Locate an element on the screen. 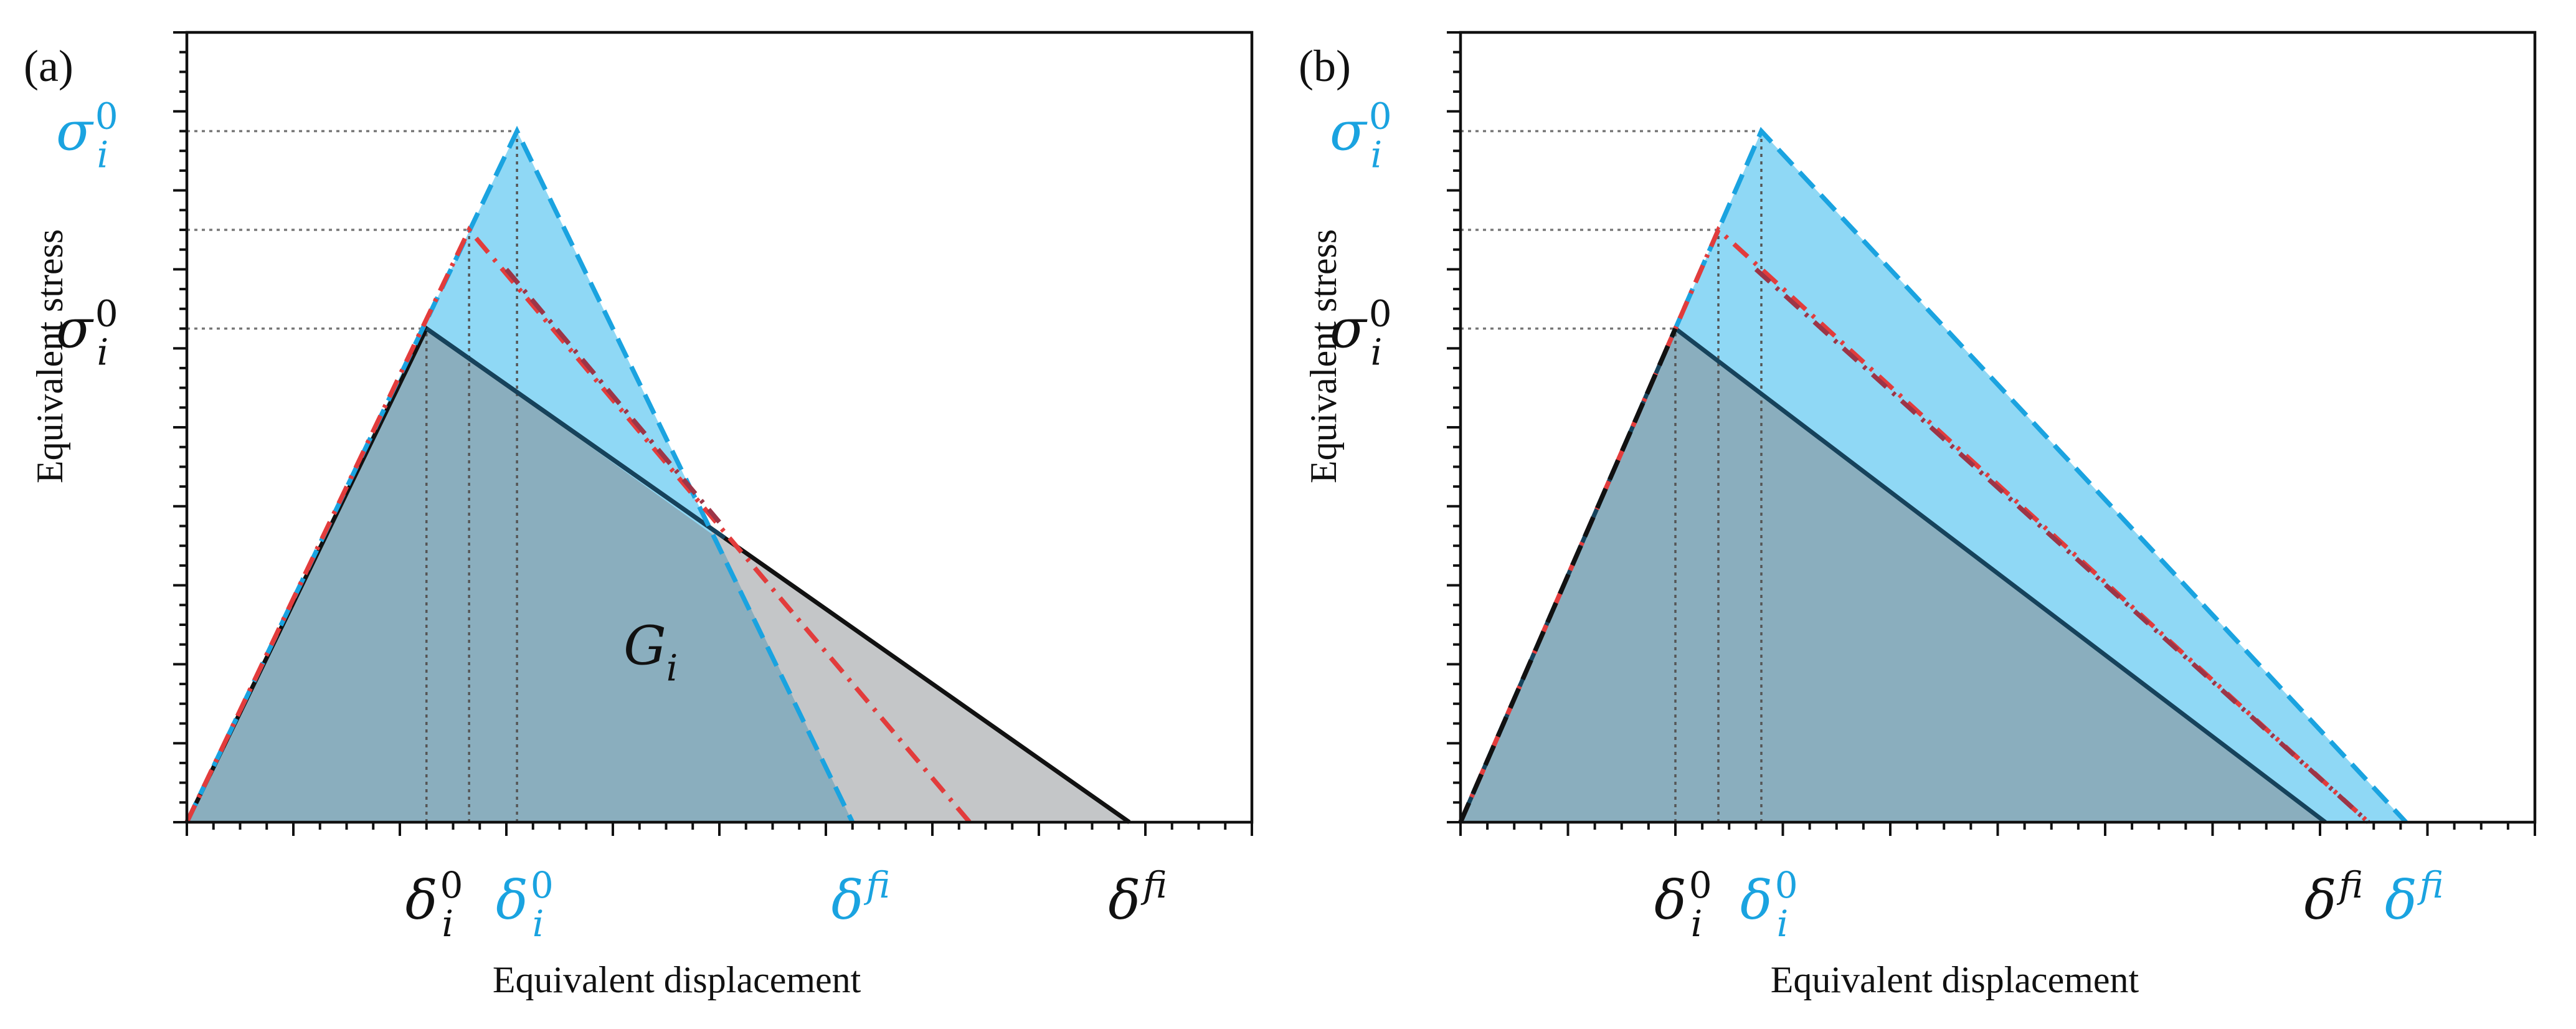 This screenshot has width=2576, height=1029. area-annotation: Gi is located at coordinates (651, 652).